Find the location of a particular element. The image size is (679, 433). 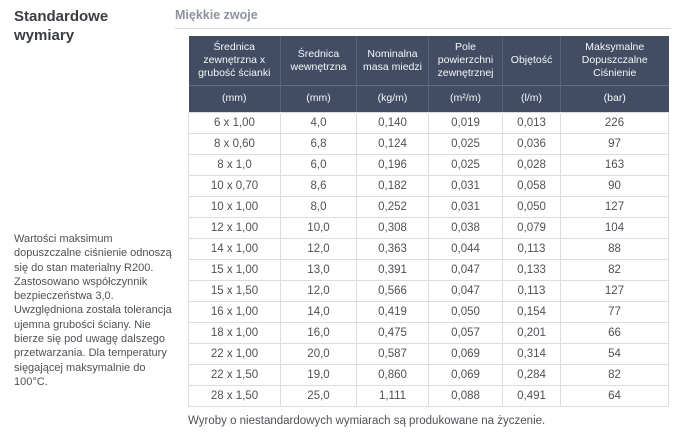

table-cell: 0,019 is located at coordinates (465, 122).